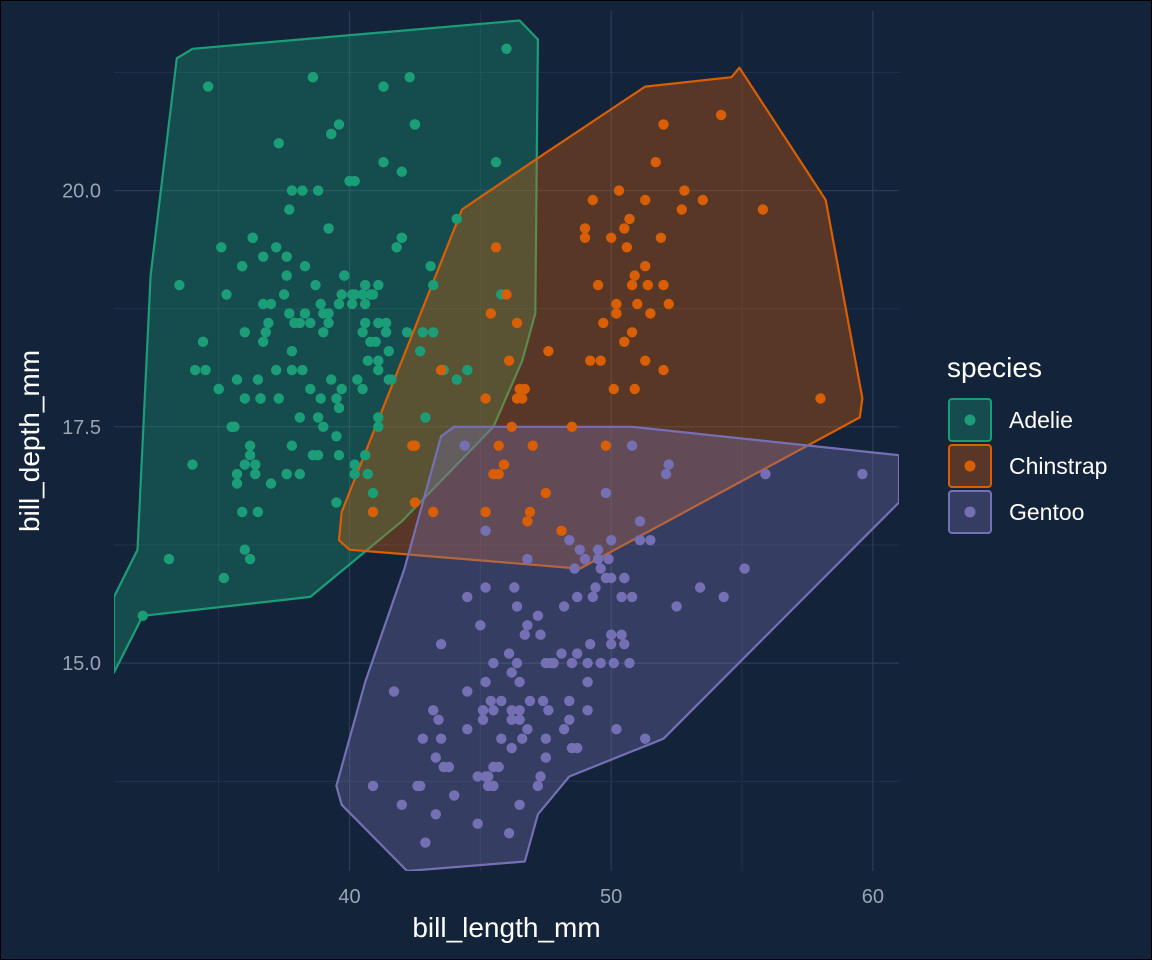 Image resolution: width=1152 pixels, height=960 pixels. What do you see at coordinates (970, 420) in the screenshot?
I see `legend-key-point` at bounding box center [970, 420].